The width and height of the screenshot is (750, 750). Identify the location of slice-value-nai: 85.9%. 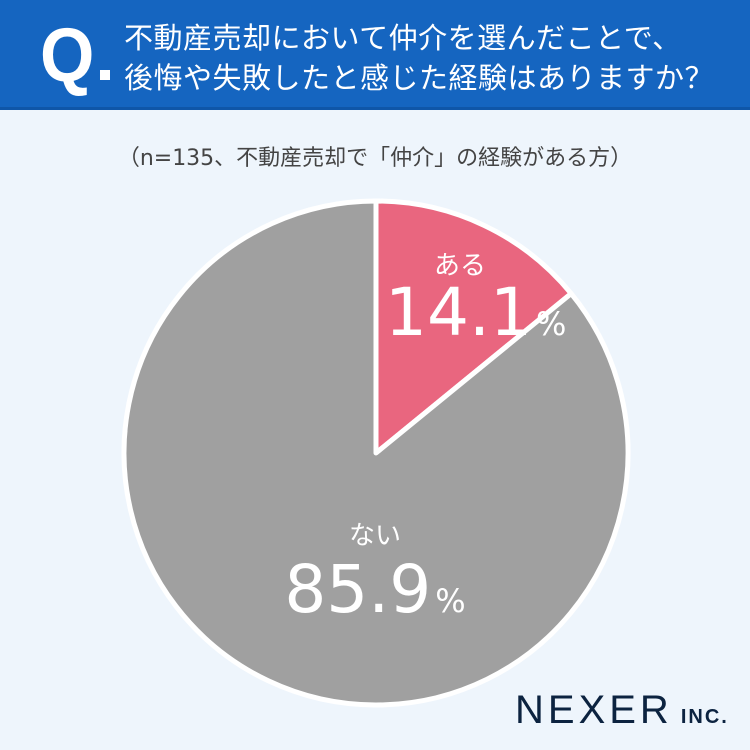
(375, 595).